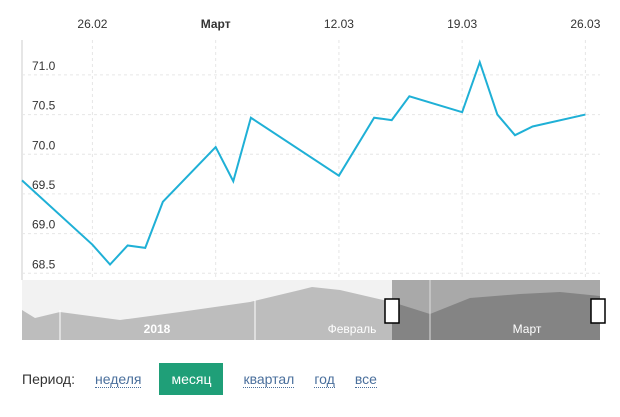  Describe the element at coordinates (462, 24) in the screenshot. I see `x-tick-label: 19.03` at that location.